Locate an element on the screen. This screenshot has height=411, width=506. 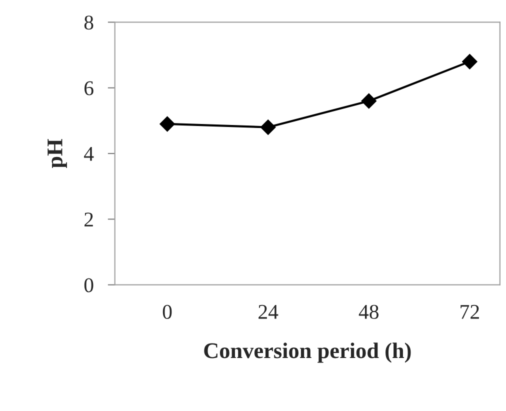
y-tick-label: 6 is located at coordinates (89, 88).